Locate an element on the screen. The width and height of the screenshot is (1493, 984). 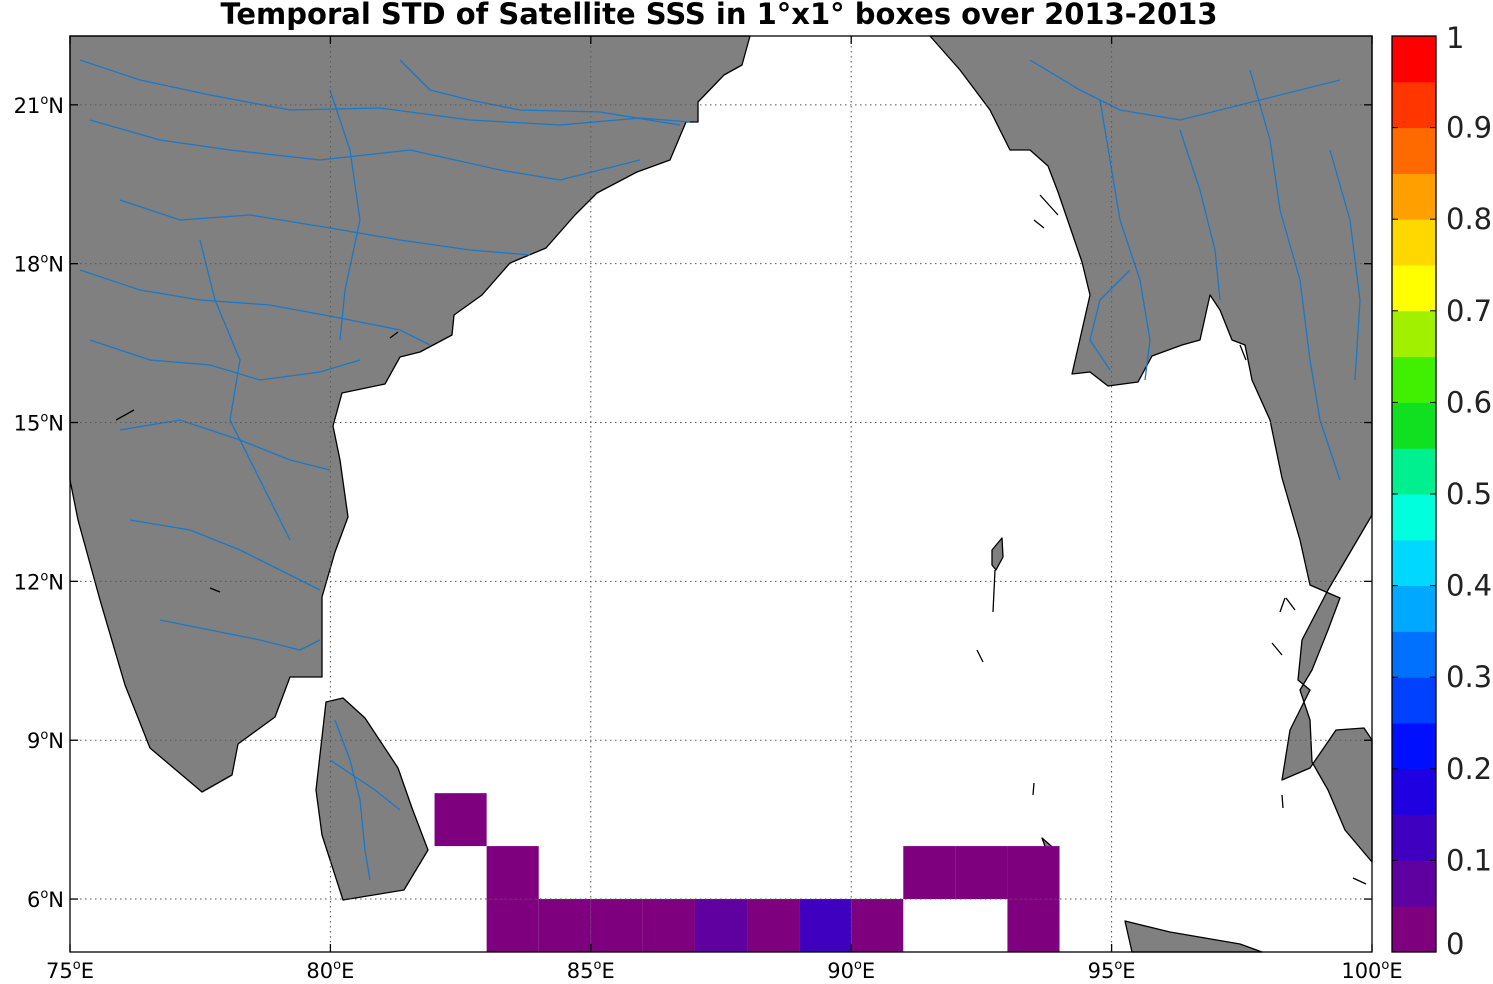
y-tick-label: 12oN is located at coordinates (39, 581).